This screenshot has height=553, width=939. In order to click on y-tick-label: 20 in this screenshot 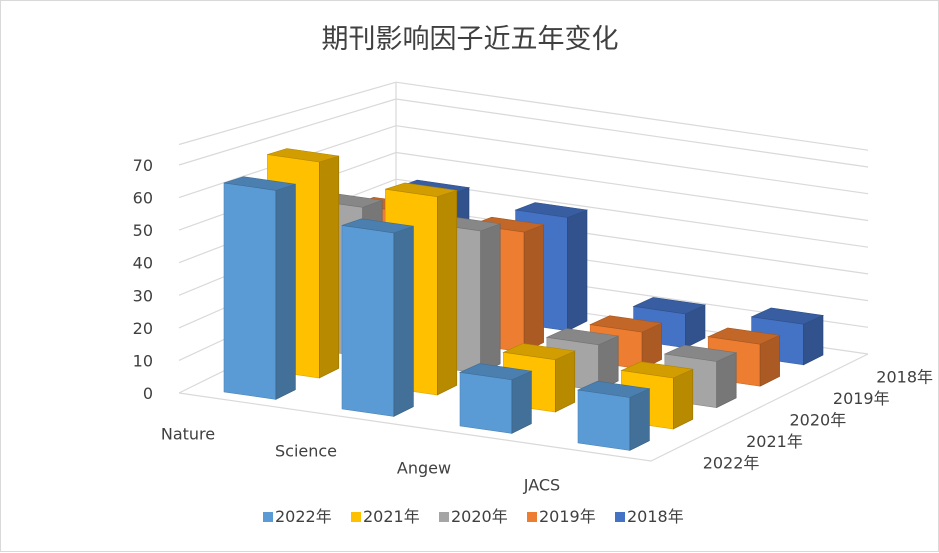, I will do `click(143, 328)`.